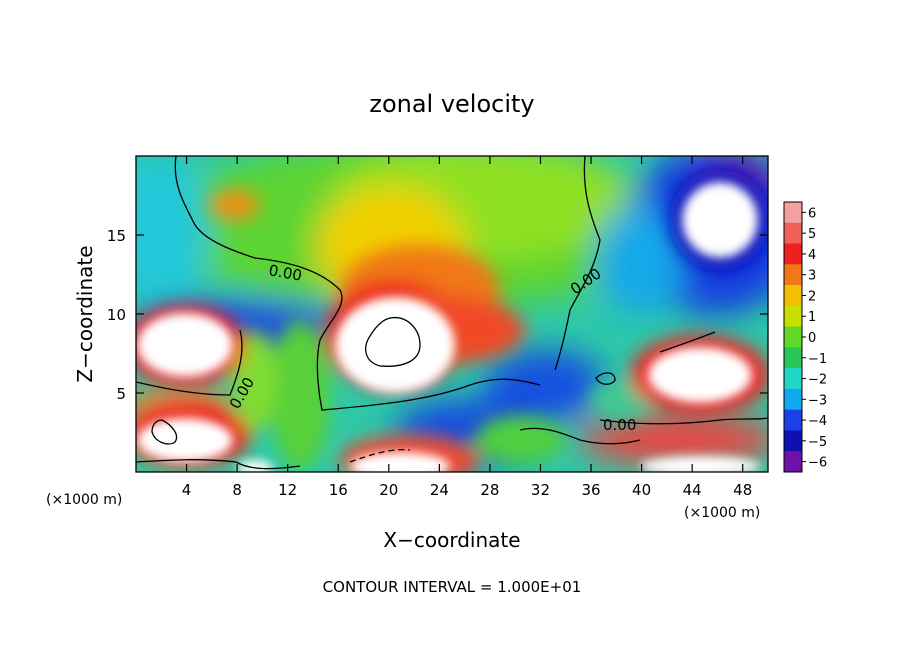 Image resolution: width=904 pixels, height=654 pixels. What do you see at coordinates (540, 490) in the screenshot?
I see `x-tick-label: 32` at bounding box center [540, 490].